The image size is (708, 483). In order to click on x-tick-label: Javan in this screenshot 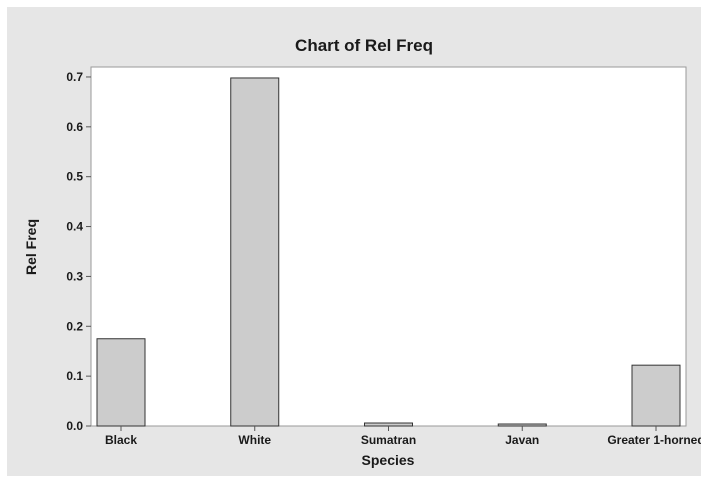, I will do `click(522, 440)`.